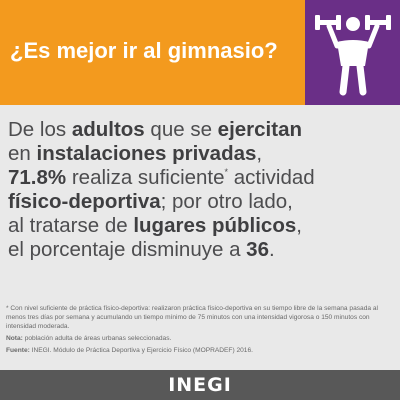 This screenshot has width=400, height=400. I want to click on percentage-private: 71.8%, so click(37, 177).